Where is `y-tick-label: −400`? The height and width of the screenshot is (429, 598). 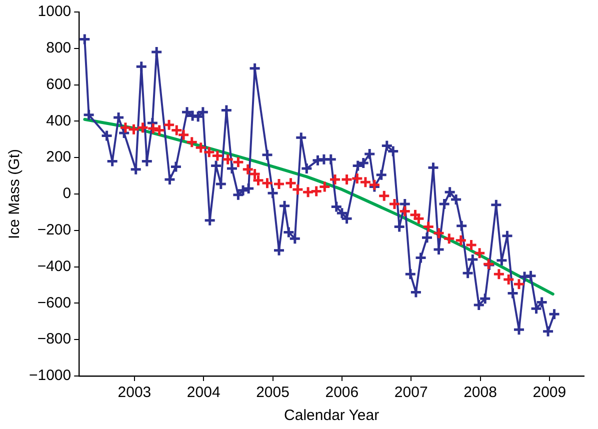
y-tick-label: −400 is located at coordinates (54, 266).